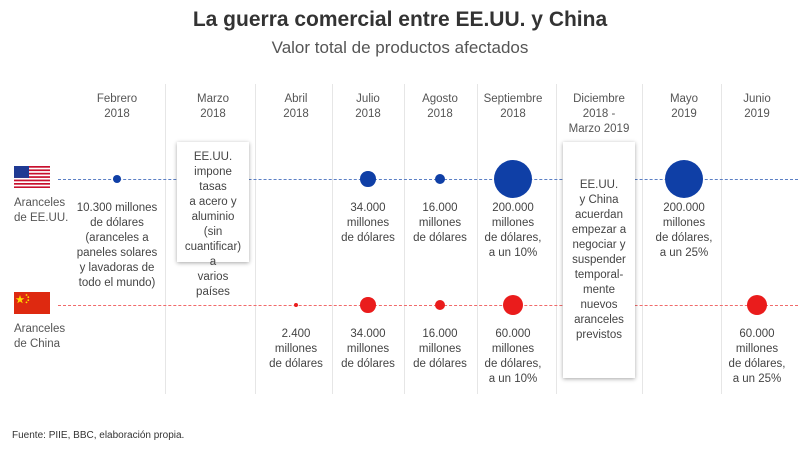  I want to click on us-timeline-line, so click(428, 179).